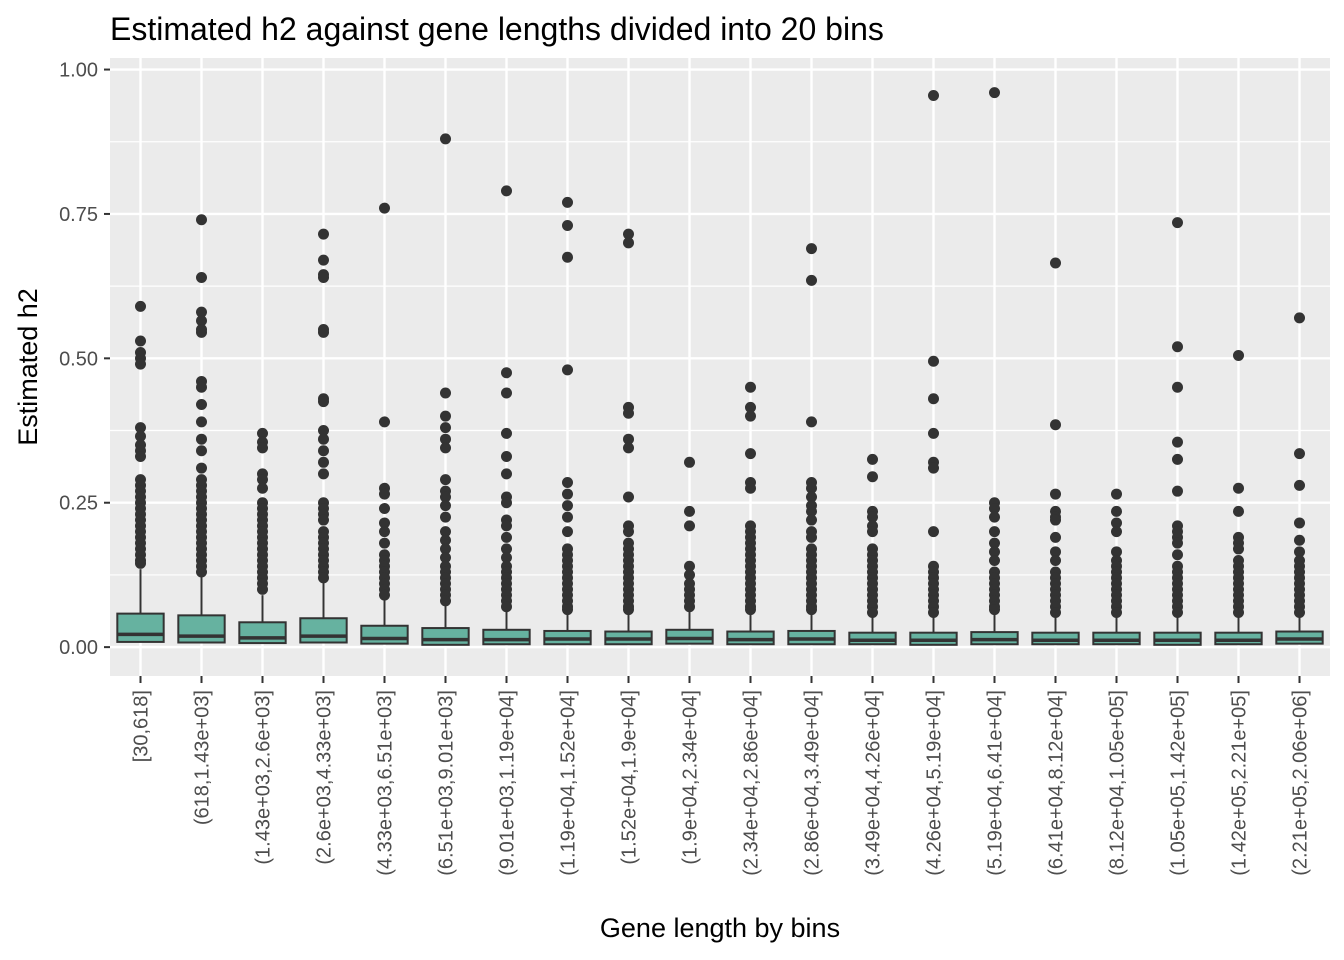 This screenshot has width=1344, height=960. I want to click on y-axis-title: Estimated h2, so click(28, 367).